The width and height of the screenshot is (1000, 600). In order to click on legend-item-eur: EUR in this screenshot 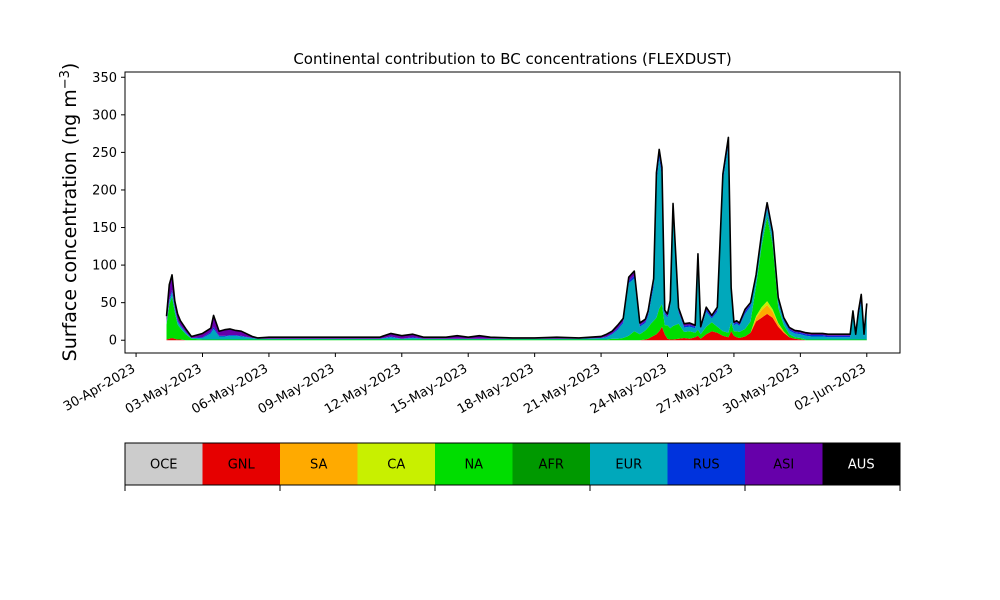, I will do `click(629, 464)`.